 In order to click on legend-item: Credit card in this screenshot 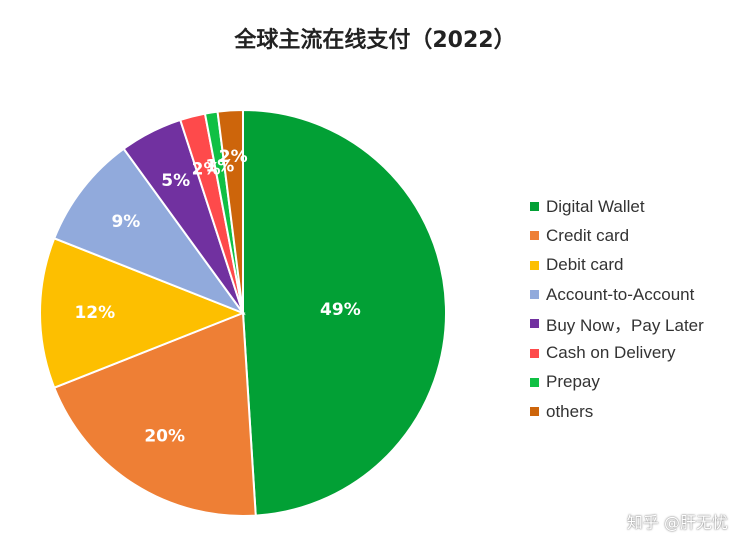, I will do `click(617, 235)`.